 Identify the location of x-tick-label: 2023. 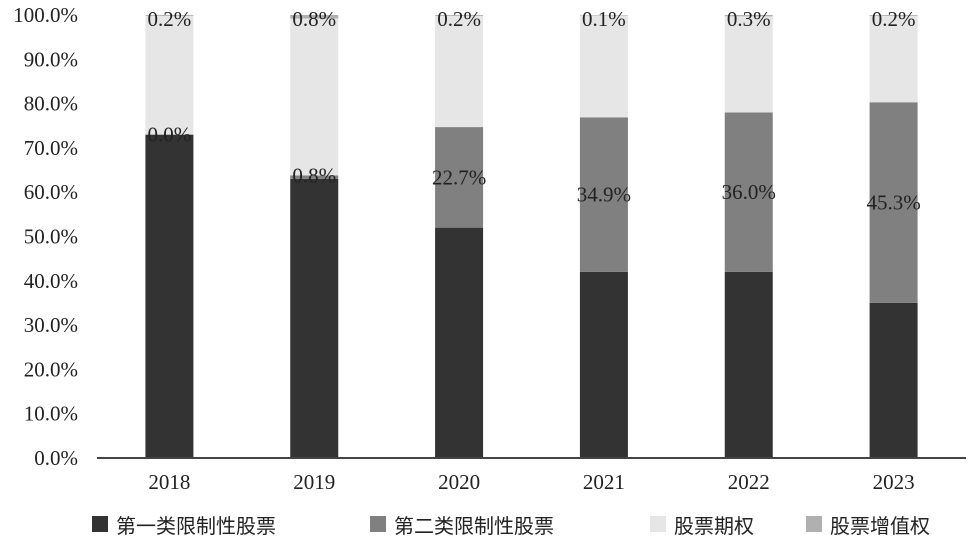
(894, 482).